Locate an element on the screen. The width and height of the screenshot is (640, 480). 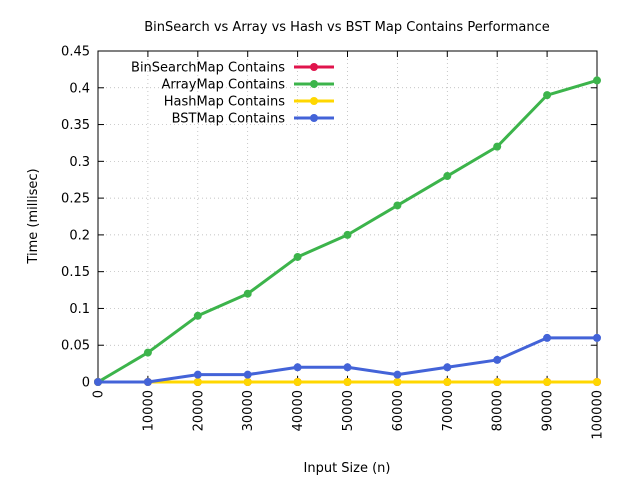
y-tick-label: 0.05 is located at coordinates (75, 346).